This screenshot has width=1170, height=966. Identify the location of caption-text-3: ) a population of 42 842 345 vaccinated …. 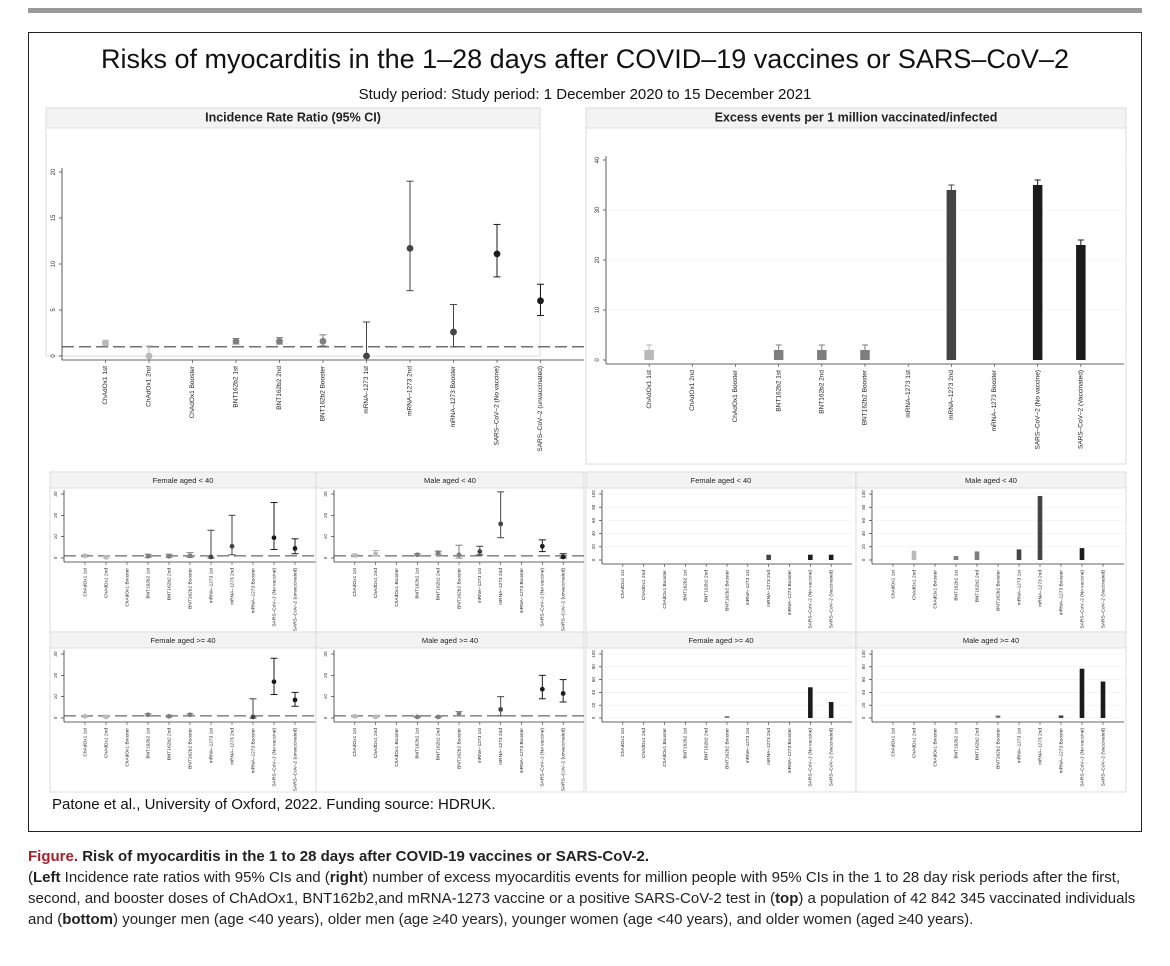
(582, 909).